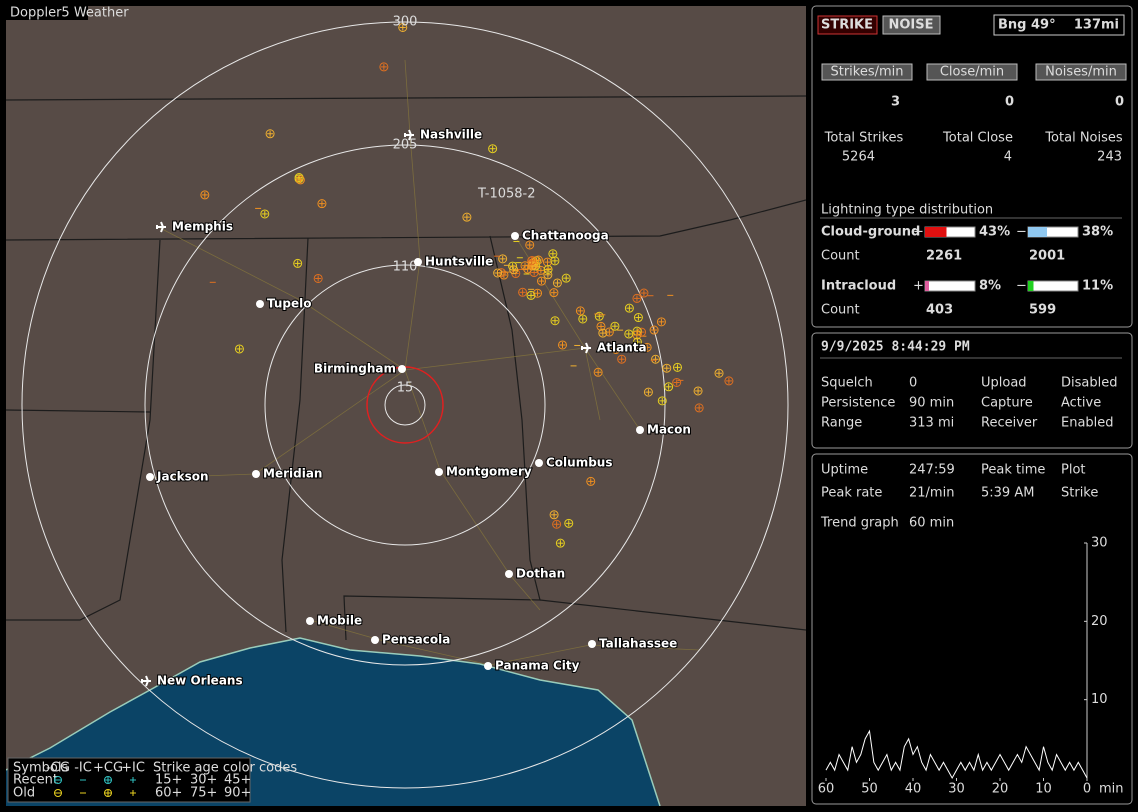 The image size is (1138, 812). What do you see at coordinates (1073, 470) in the screenshot?
I see `stat-text: Plot` at bounding box center [1073, 470].